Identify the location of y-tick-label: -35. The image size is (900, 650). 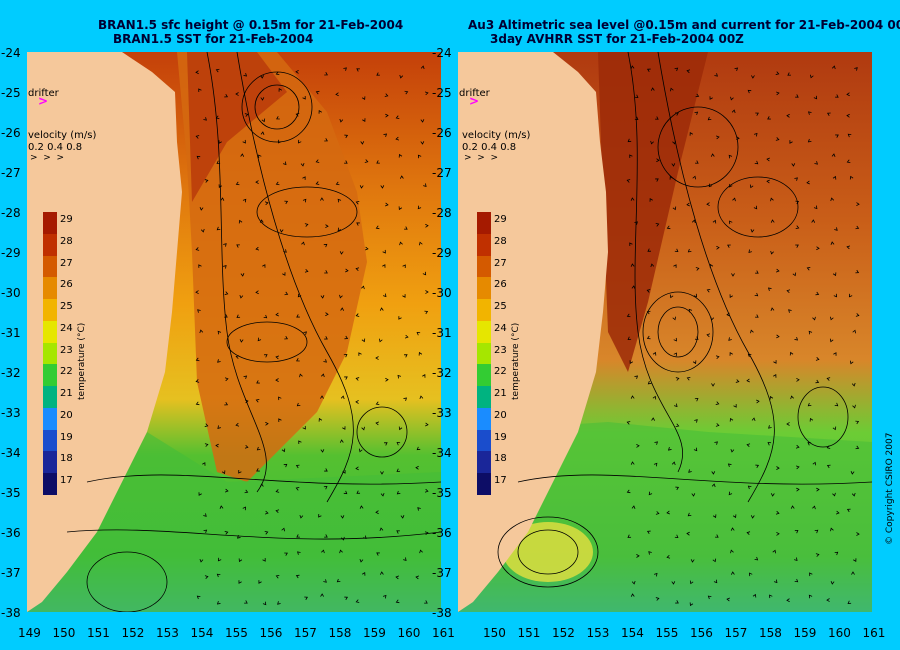
(11, 493).